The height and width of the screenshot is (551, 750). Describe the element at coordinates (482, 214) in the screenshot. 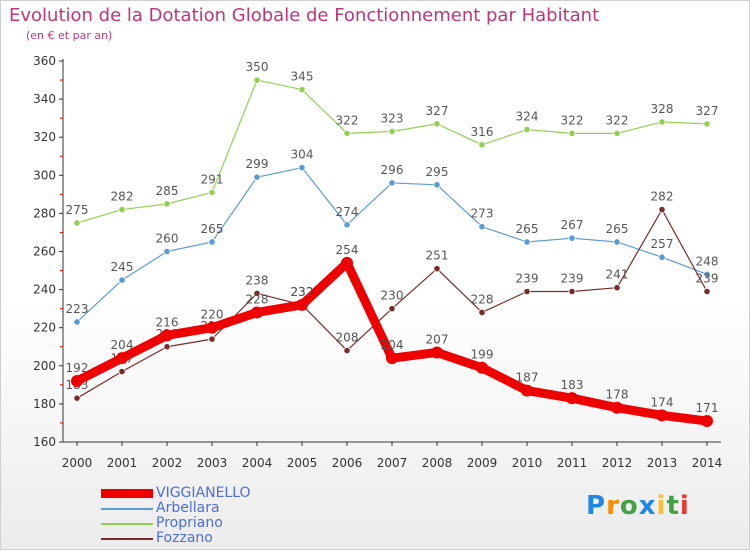

I see `data-label-arbellara: 273` at that location.